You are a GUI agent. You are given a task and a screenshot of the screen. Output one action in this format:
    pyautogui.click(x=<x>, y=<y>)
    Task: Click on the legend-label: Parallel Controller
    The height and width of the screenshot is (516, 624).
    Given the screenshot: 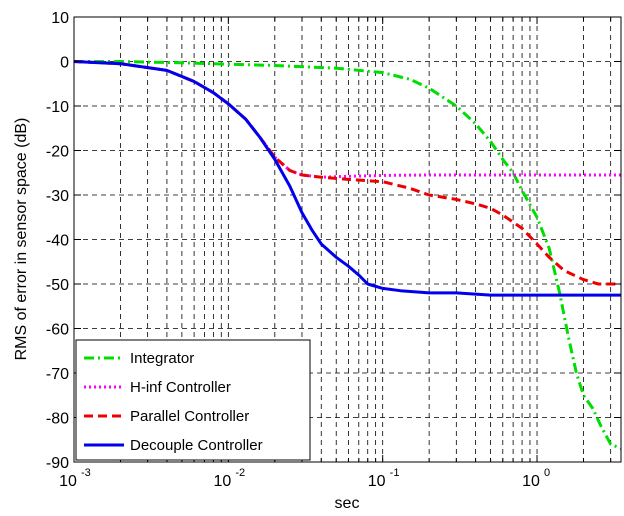 What is the action you would take?
    pyautogui.click(x=189, y=416)
    